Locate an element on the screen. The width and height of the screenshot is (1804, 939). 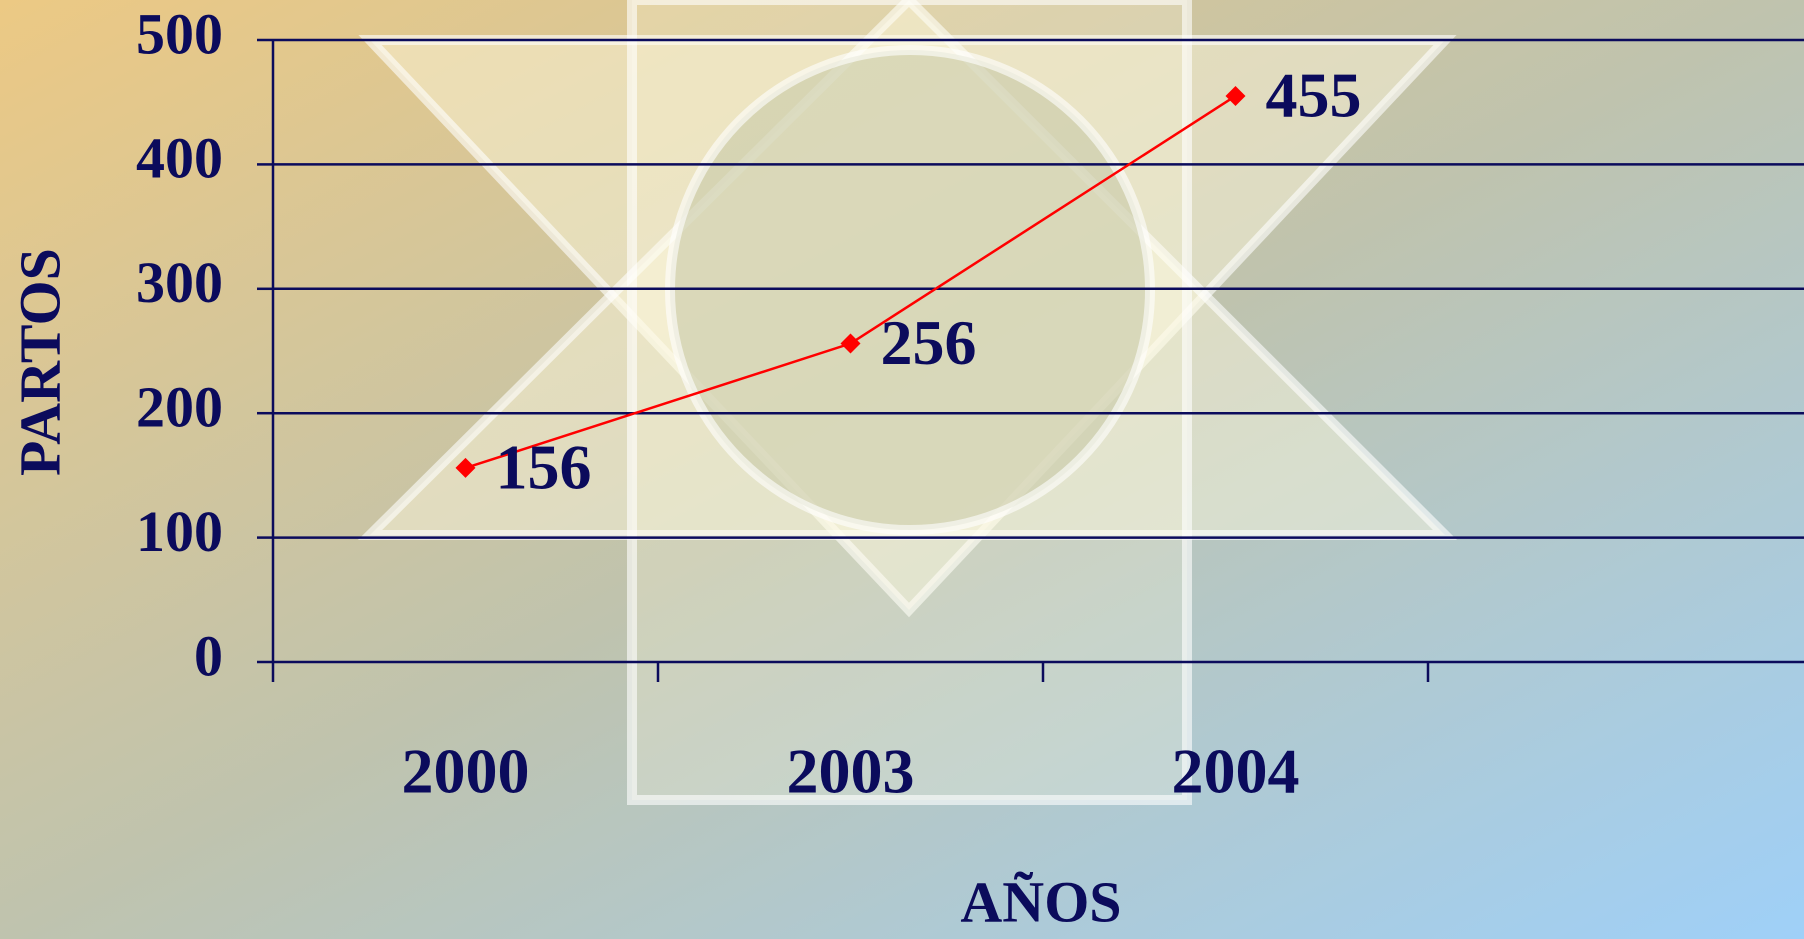
x-axis-title: AÑOS is located at coordinates (1040, 901).